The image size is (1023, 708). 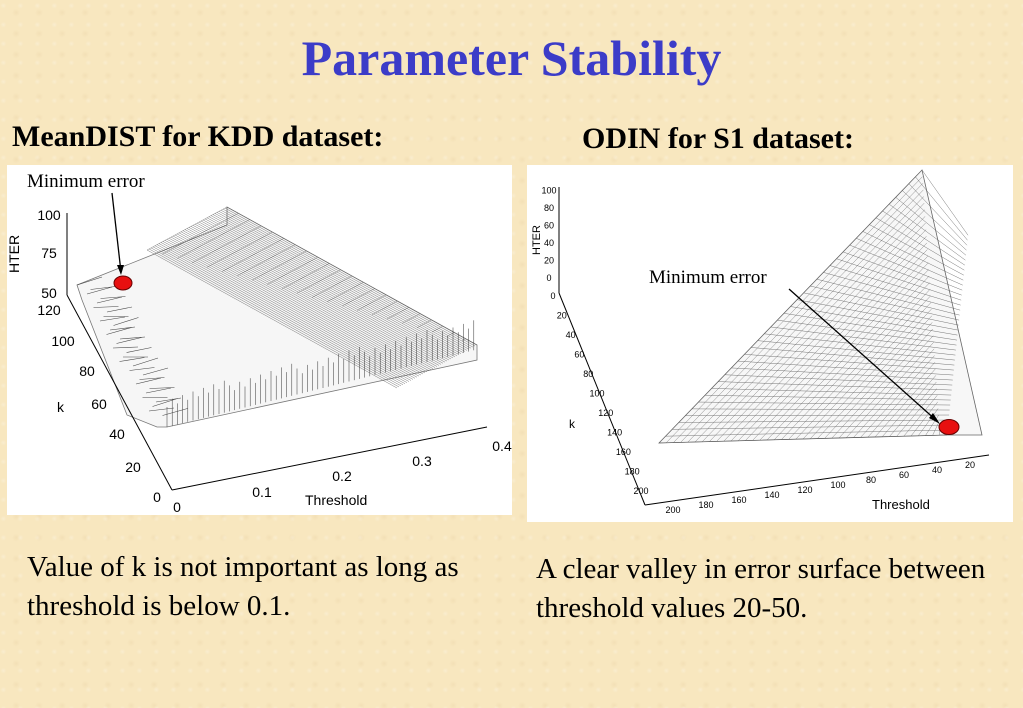 I want to click on meandist-z-tick: 100, so click(x=49, y=215).